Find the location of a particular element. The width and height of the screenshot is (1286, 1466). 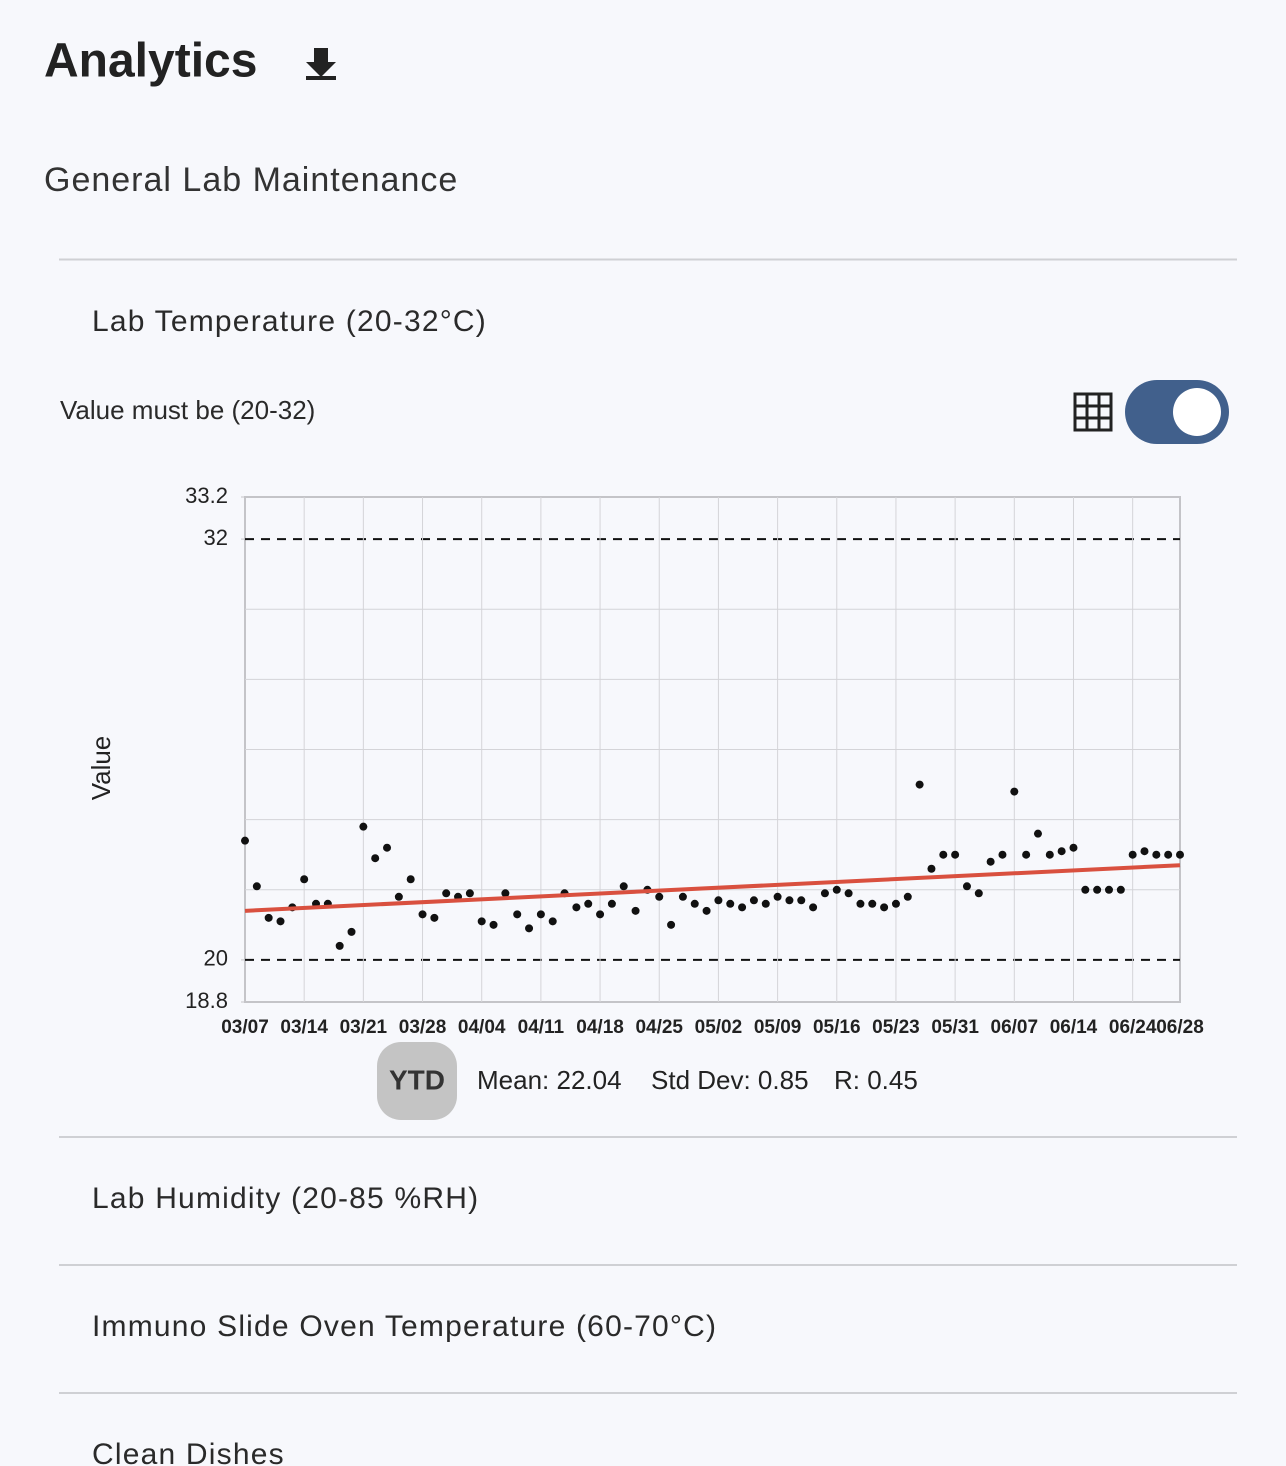

x-tick-label: 06/07 is located at coordinates (1015, 1027).